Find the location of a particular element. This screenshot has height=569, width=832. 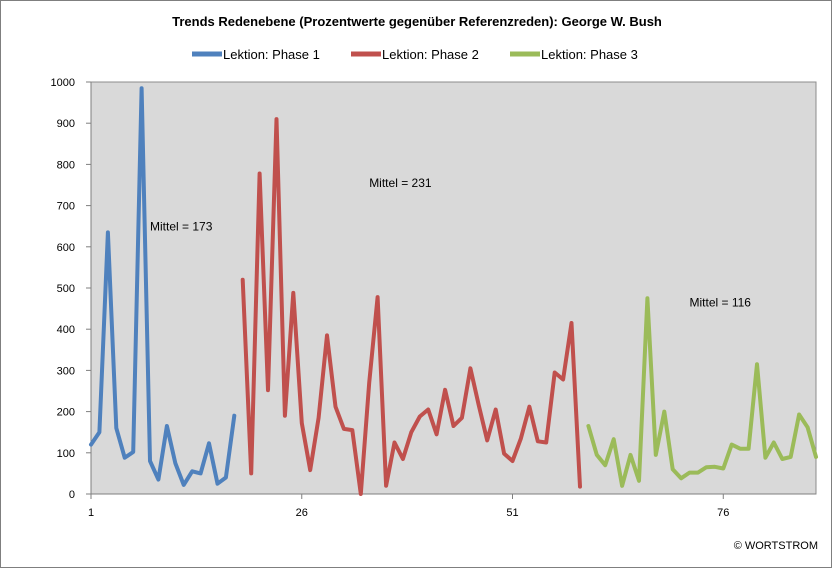

y-tick-label: 1000 is located at coordinates (63, 83).